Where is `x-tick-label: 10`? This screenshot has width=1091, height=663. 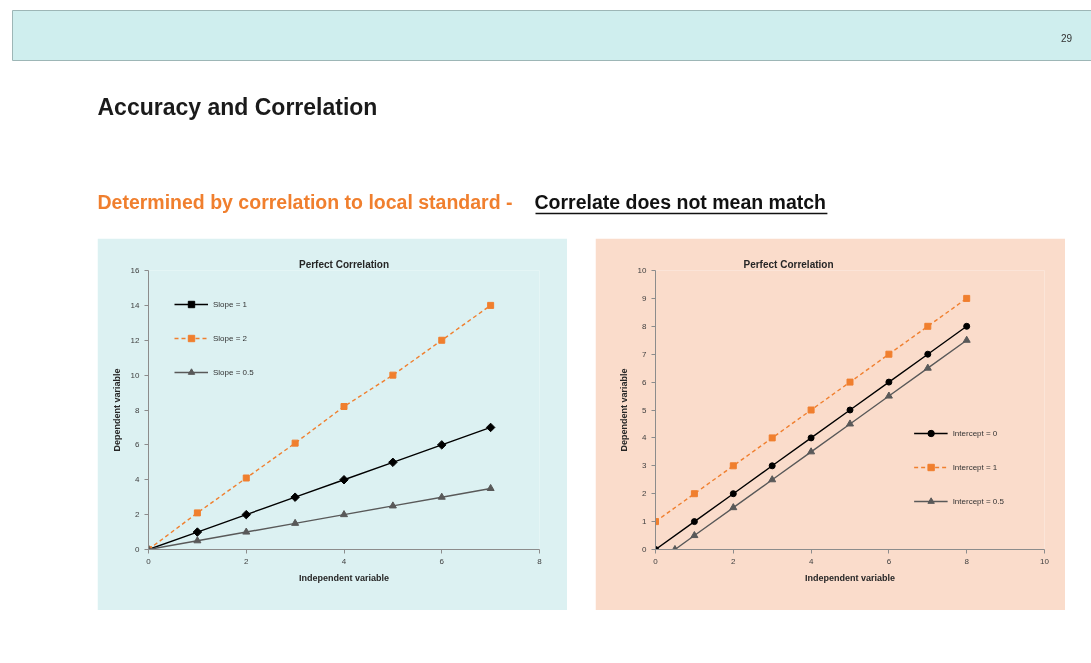
x-tick-label: 10 is located at coordinates (1045, 561).